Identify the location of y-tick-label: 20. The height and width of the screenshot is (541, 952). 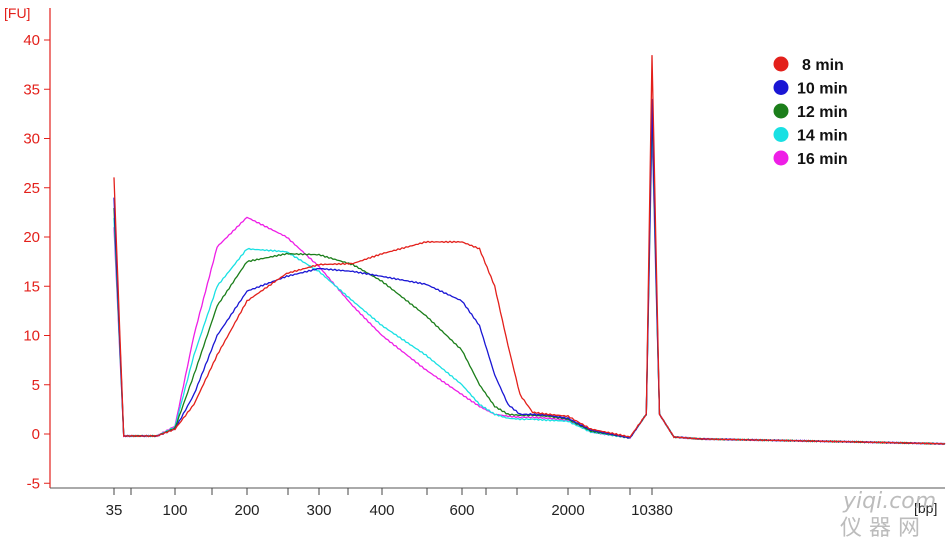
(31, 237).